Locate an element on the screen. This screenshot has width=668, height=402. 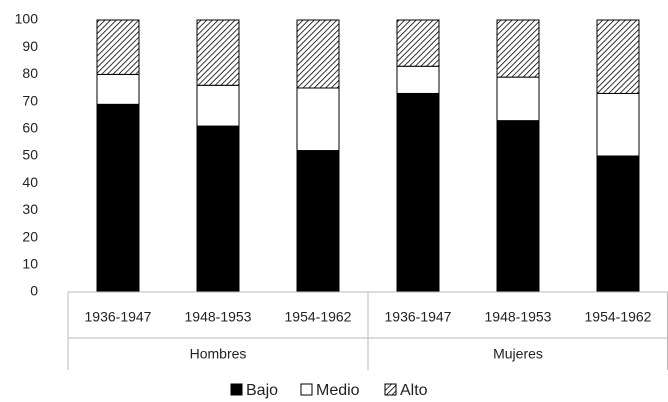
y-tick-label: 50 is located at coordinates (30, 155).